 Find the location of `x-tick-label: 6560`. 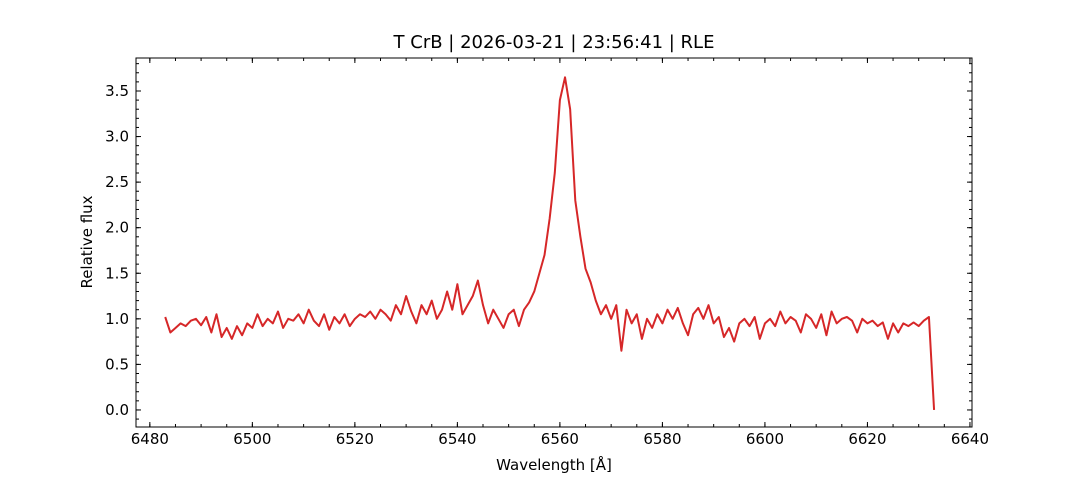

x-tick-label: 6560 is located at coordinates (560, 439).